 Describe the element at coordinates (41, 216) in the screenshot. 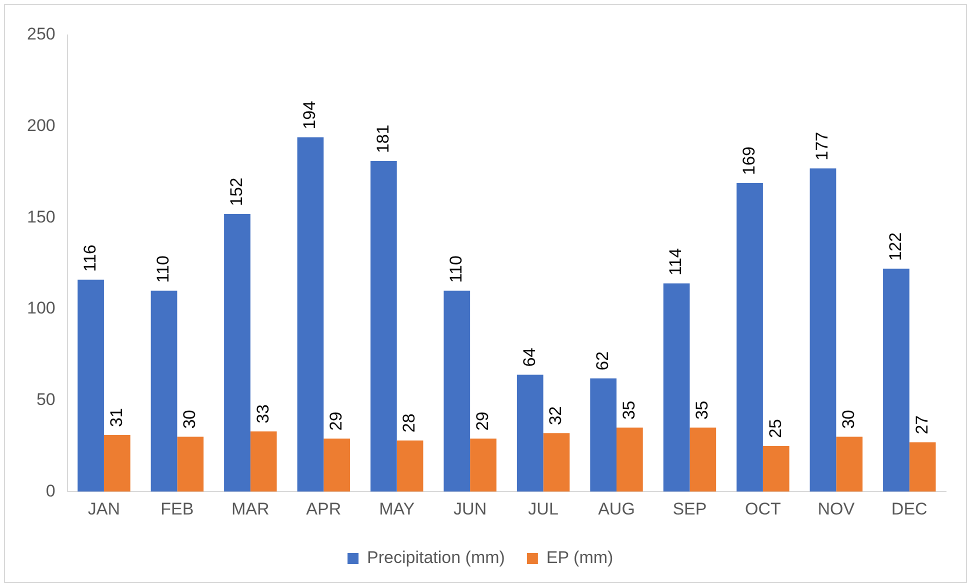

I see `y-tick-label: 150` at that location.